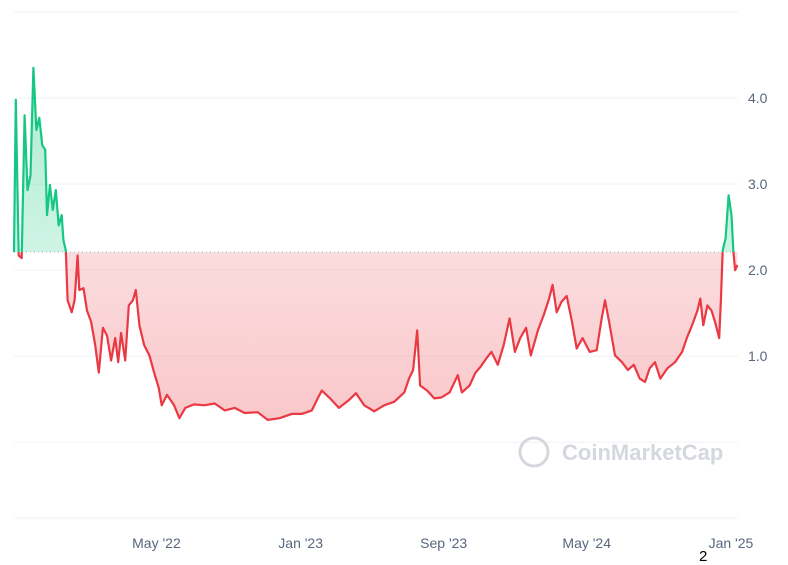 Image resolution: width=788 pixels, height=565 pixels. What do you see at coordinates (758, 184) in the screenshot?
I see `y-tick-label: 3.0` at bounding box center [758, 184].